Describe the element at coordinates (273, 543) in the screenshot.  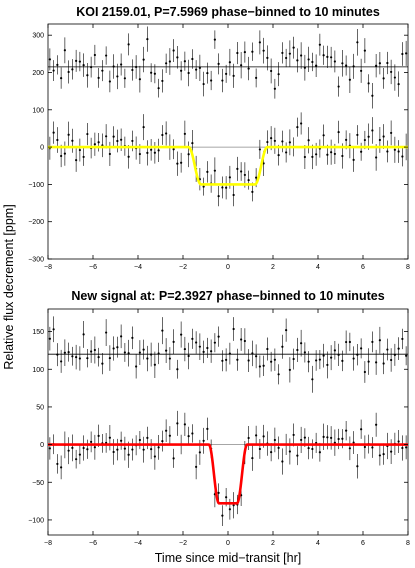
I see `x-tick-label: 2` at that location.